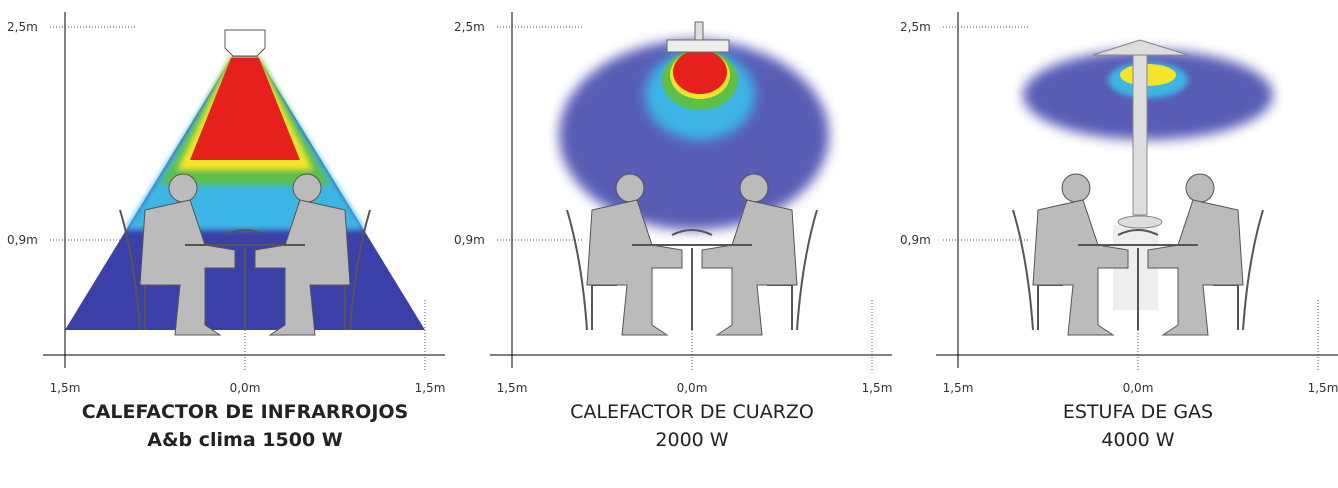 This screenshot has height=488, width=1338. Describe the element at coordinates (692, 412) in the screenshot. I see `caption: CALEFACTOR DE CUARZO` at that location.